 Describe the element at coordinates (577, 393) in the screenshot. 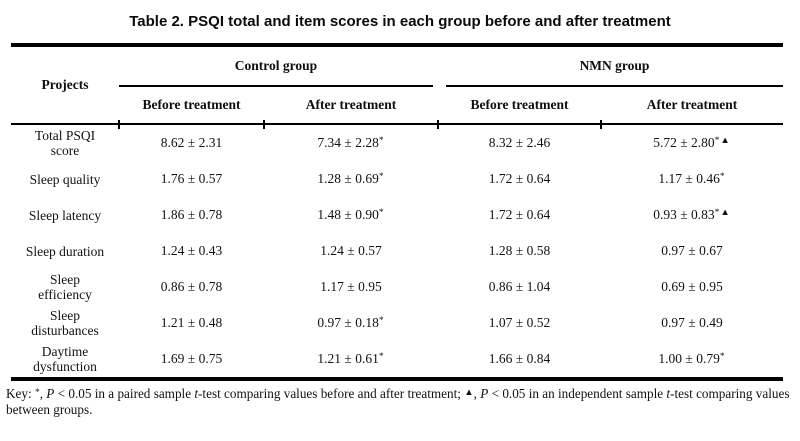

I see `key-segment: < 0.05 in an independent sample` at that location.